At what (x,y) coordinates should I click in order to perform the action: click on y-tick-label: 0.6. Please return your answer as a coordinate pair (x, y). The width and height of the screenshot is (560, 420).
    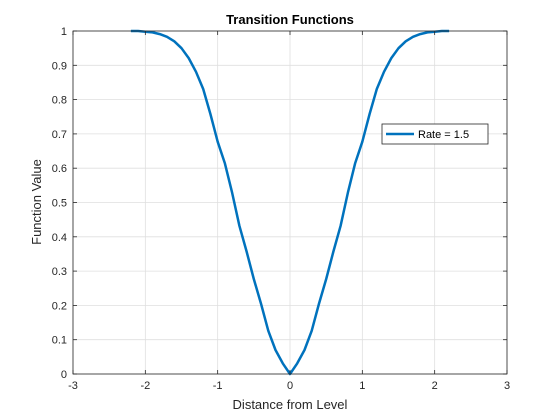
    Looking at the image, I should click on (59, 169).